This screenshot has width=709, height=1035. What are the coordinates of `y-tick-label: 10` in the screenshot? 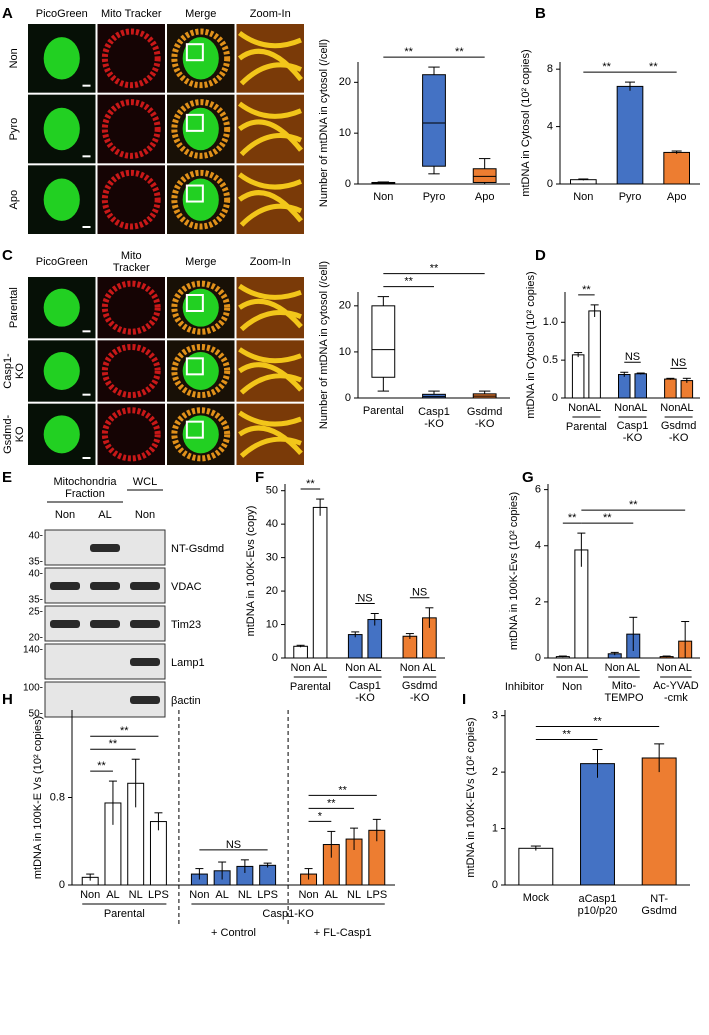 It's located at (272, 624).